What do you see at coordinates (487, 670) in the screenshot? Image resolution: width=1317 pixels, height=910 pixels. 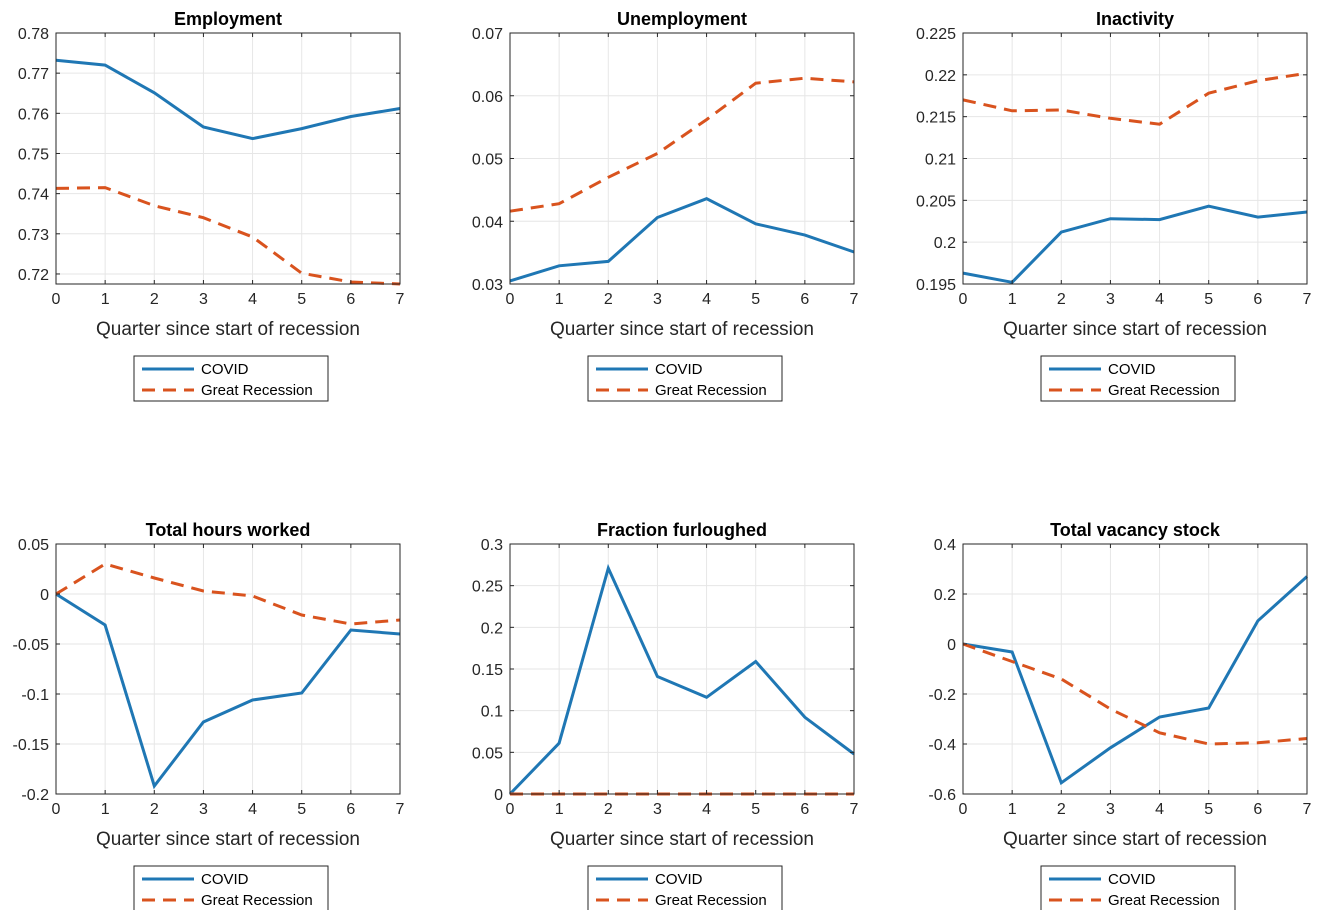 I see `y-tick-label: 0.15` at bounding box center [487, 670].